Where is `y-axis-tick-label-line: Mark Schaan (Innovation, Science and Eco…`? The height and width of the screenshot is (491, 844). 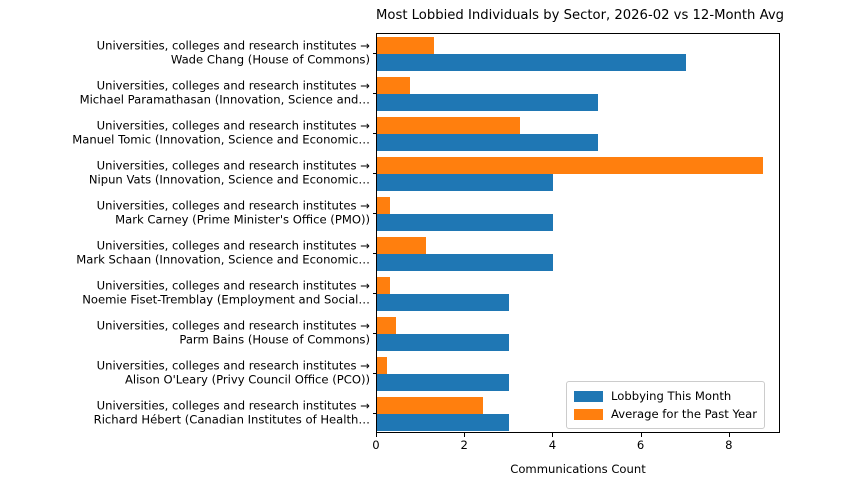 y-axis-tick-label-line: Mark Schaan (Innovation, Science and Eco… is located at coordinates (223, 259).